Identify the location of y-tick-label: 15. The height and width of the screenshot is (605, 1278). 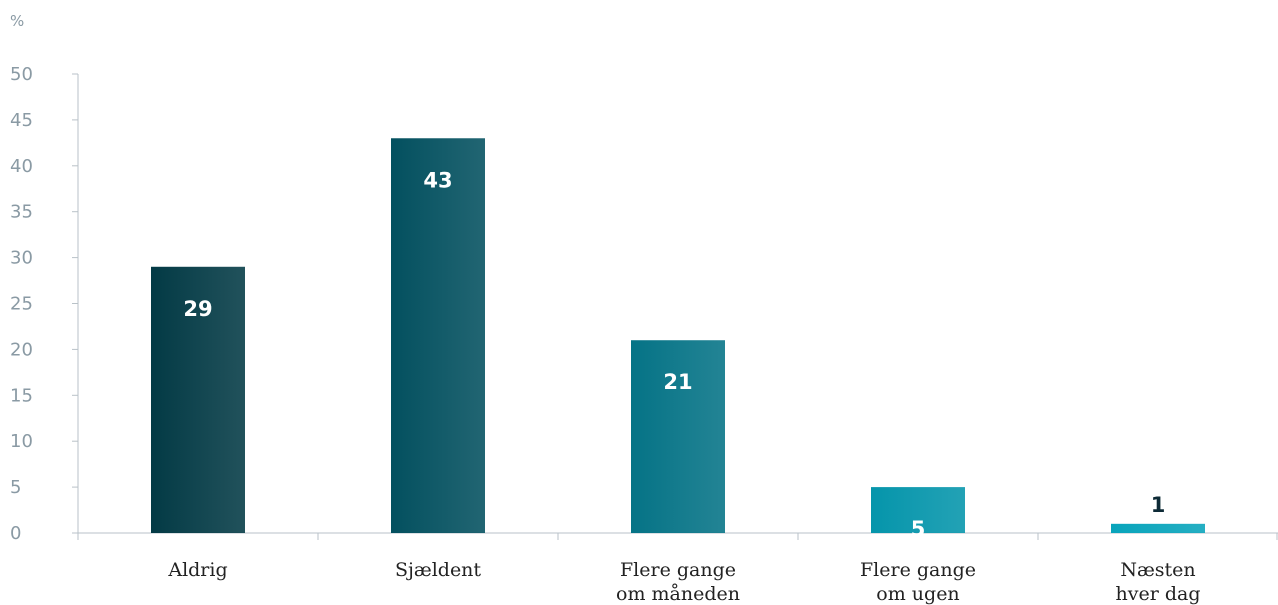
(21, 395).